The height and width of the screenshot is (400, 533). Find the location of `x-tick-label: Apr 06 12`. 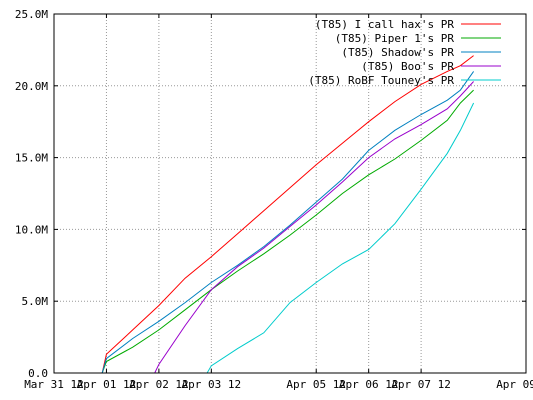

x-tick-label: Apr 06 12 is located at coordinates (369, 384).